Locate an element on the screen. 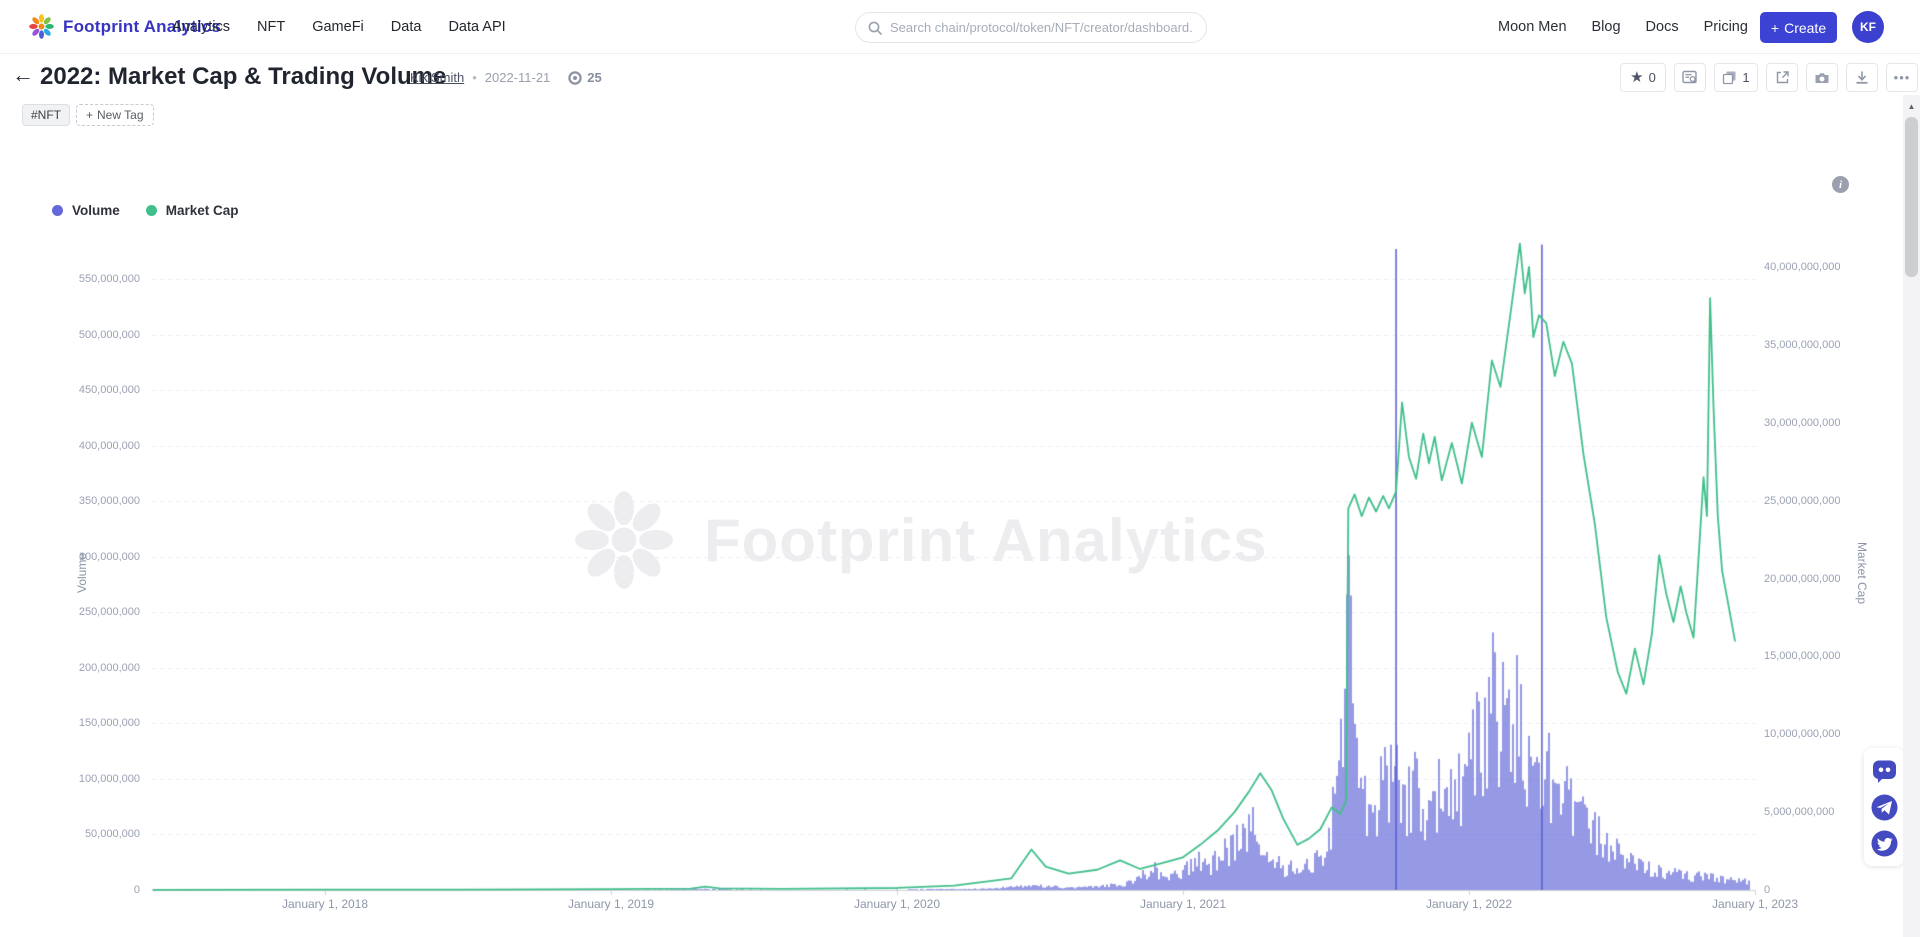 The height and width of the screenshot is (937, 1920). legend-dot-market-cap is located at coordinates (151, 210).